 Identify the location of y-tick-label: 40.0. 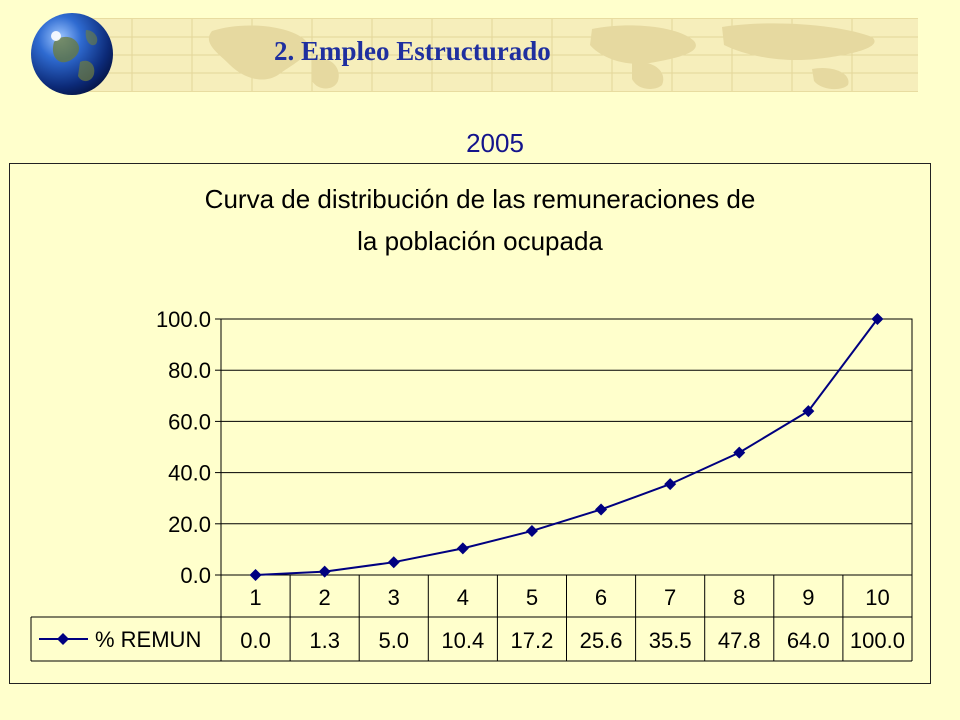
(189, 473).